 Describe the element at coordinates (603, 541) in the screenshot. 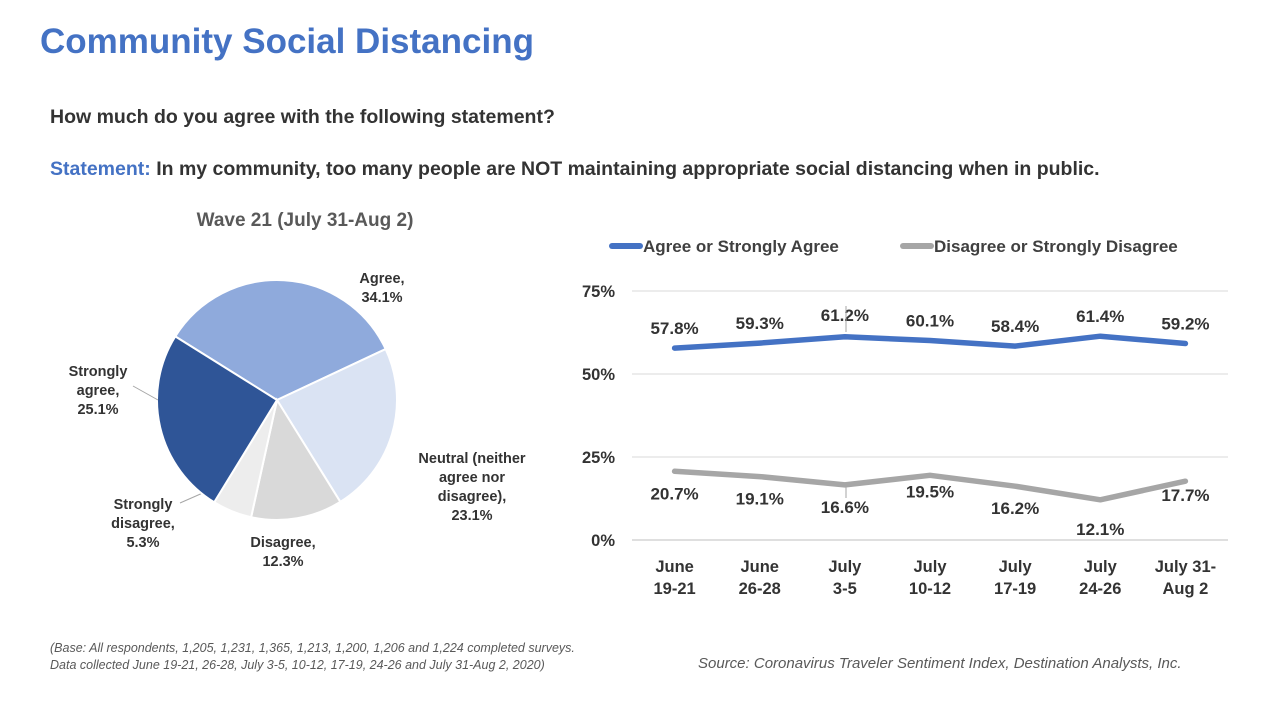

I see `y-tick-label: 0%` at that location.